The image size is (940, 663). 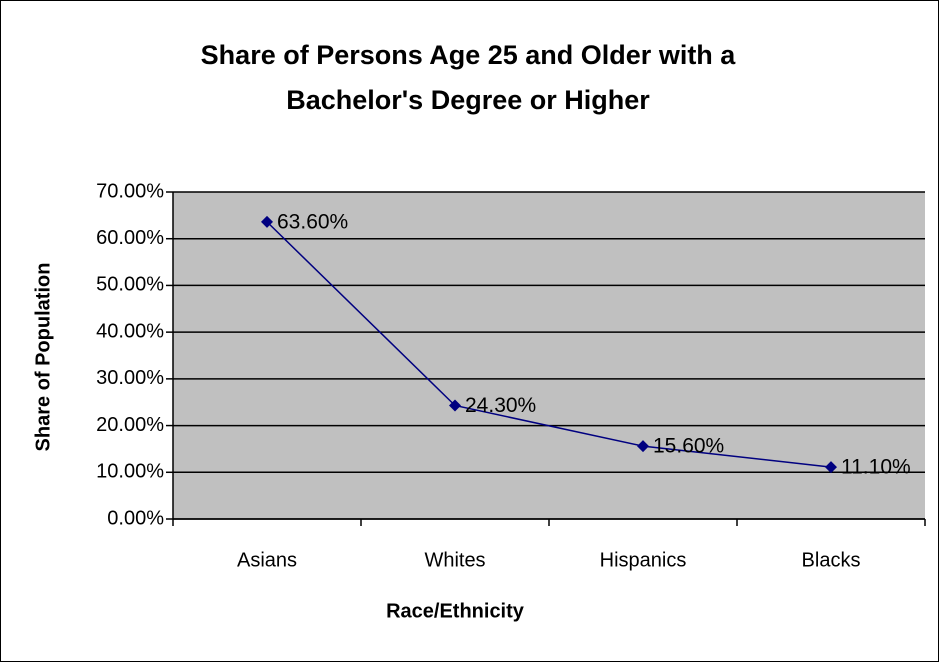 What do you see at coordinates (688, 446) in the screenshot?
I see `data-label: 15.60%` at bounding box center [688, 446].